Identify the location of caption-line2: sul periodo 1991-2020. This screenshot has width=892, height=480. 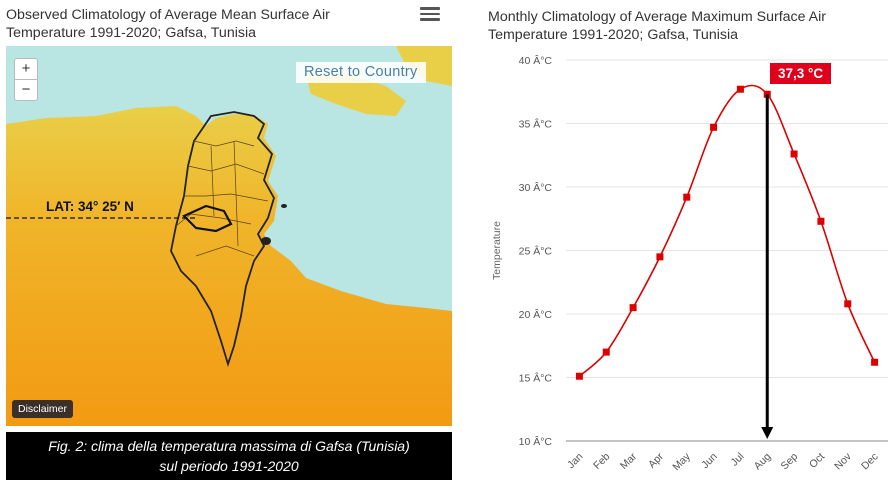
(229, 466).